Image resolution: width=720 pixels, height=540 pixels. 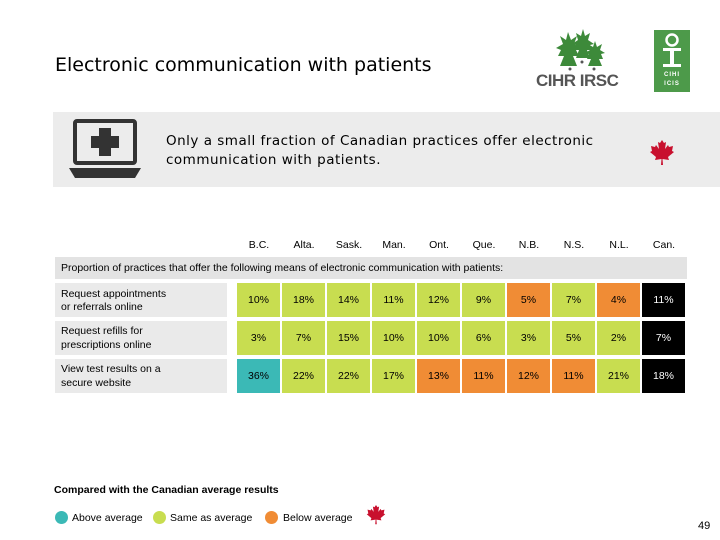 What do you see at coordinates (111, 369) in the screenshot?
I see `row-label-line: View test results on a` at bounding box center [111, 369].